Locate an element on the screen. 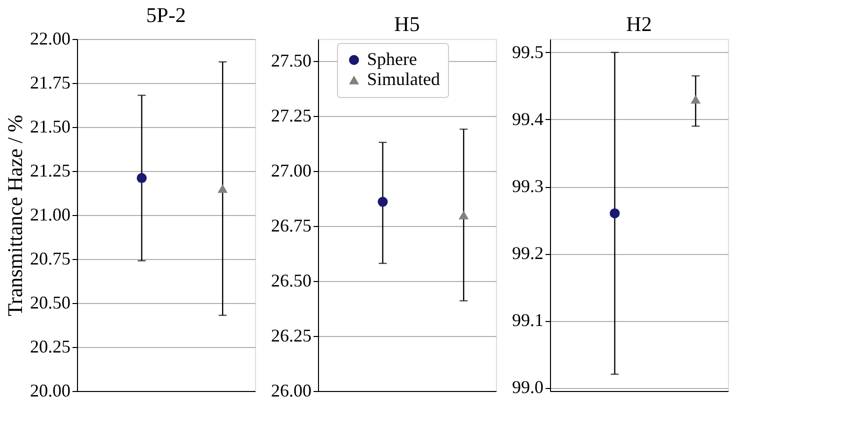 The image size is (861, 427). y-tick-label: 26.75 is located at coordinates (291, 226).